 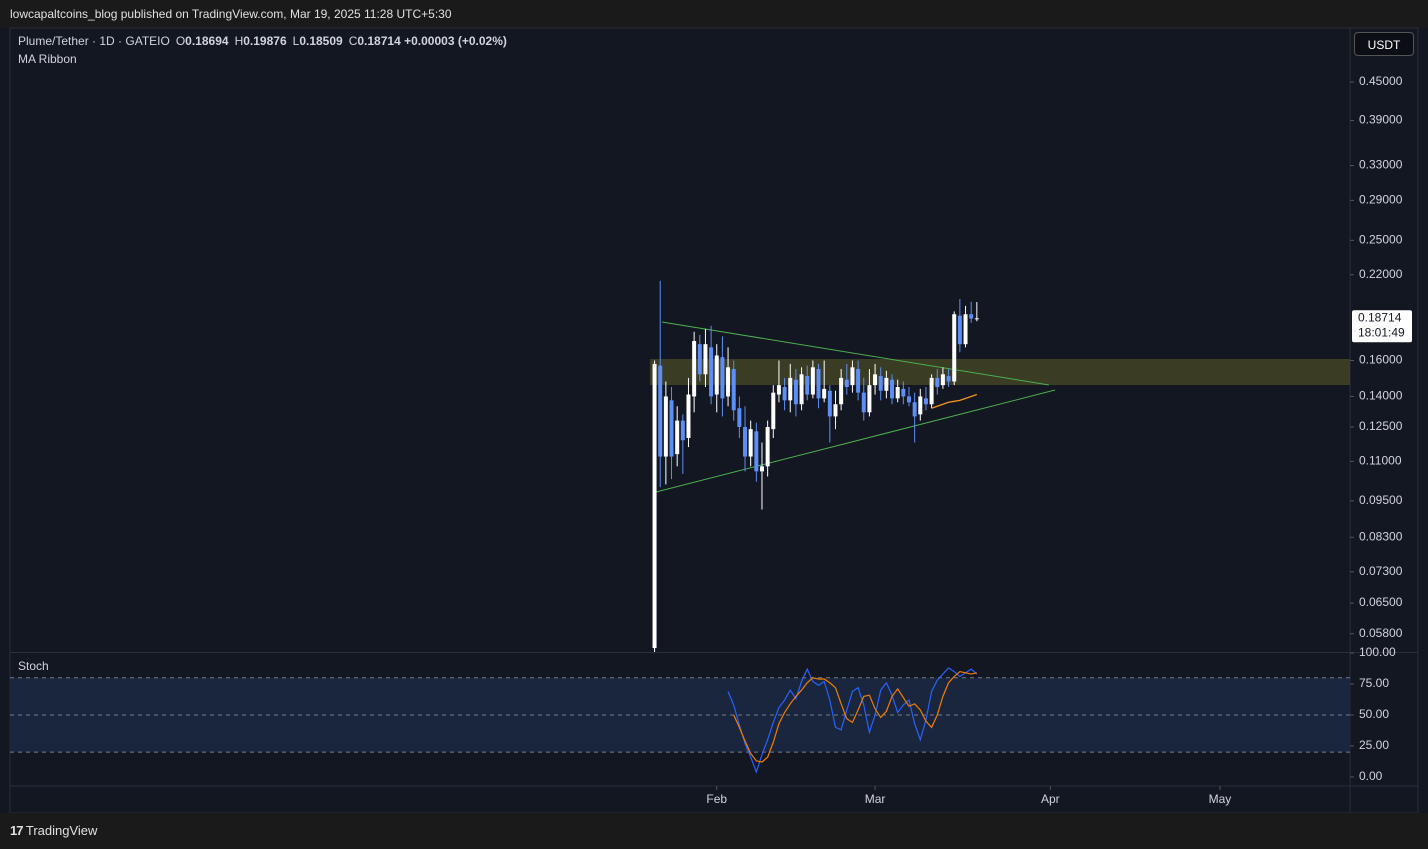 I want to click on indicator-label: MA Ribbon, so click(x=47, y=59).